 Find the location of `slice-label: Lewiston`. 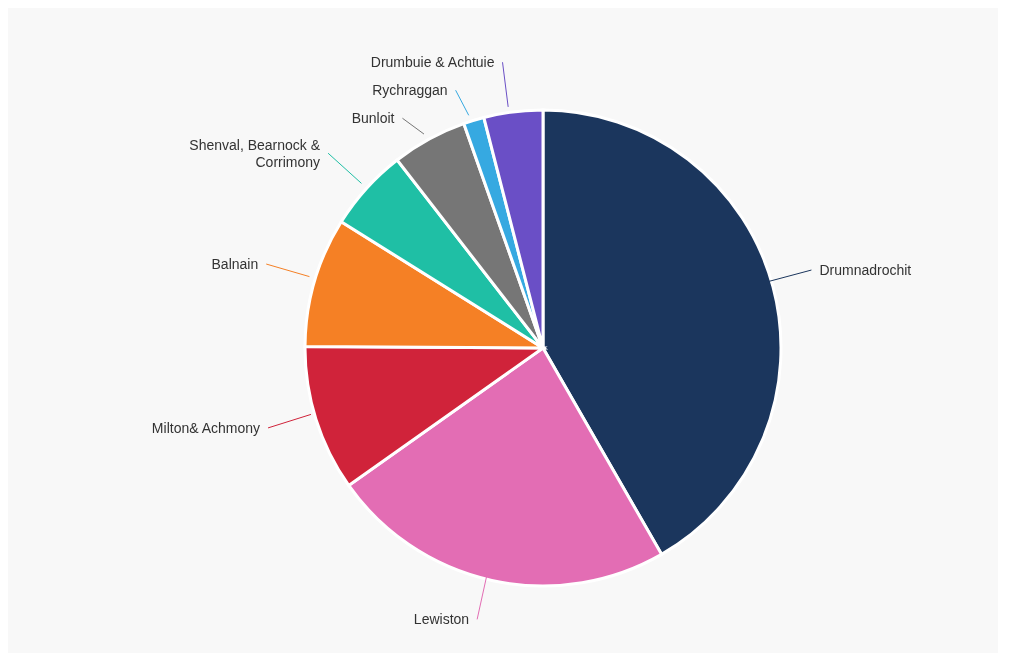

slice-label: Lewiston is located at coordinates (441, 619).